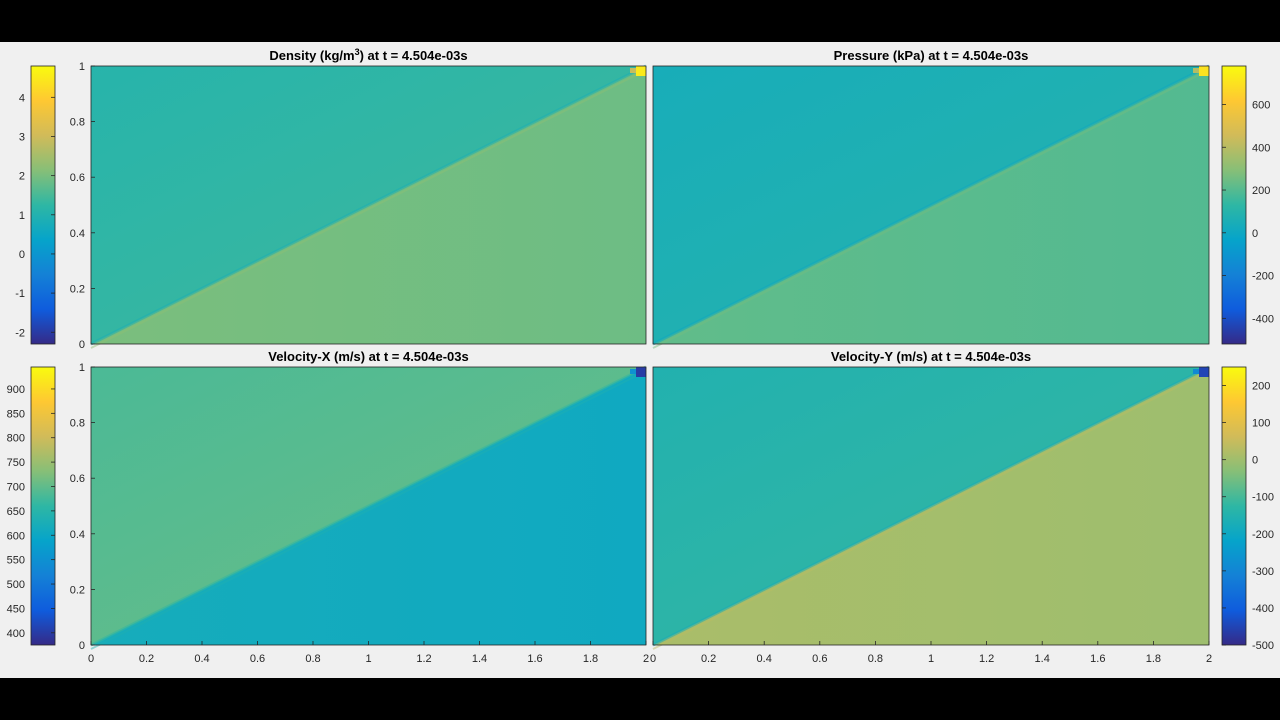 The image size is (1280, 720). Describe the element at coordinates (22, 98) in the screenshot. I see `colorbar-tick-label: 4` at that location.